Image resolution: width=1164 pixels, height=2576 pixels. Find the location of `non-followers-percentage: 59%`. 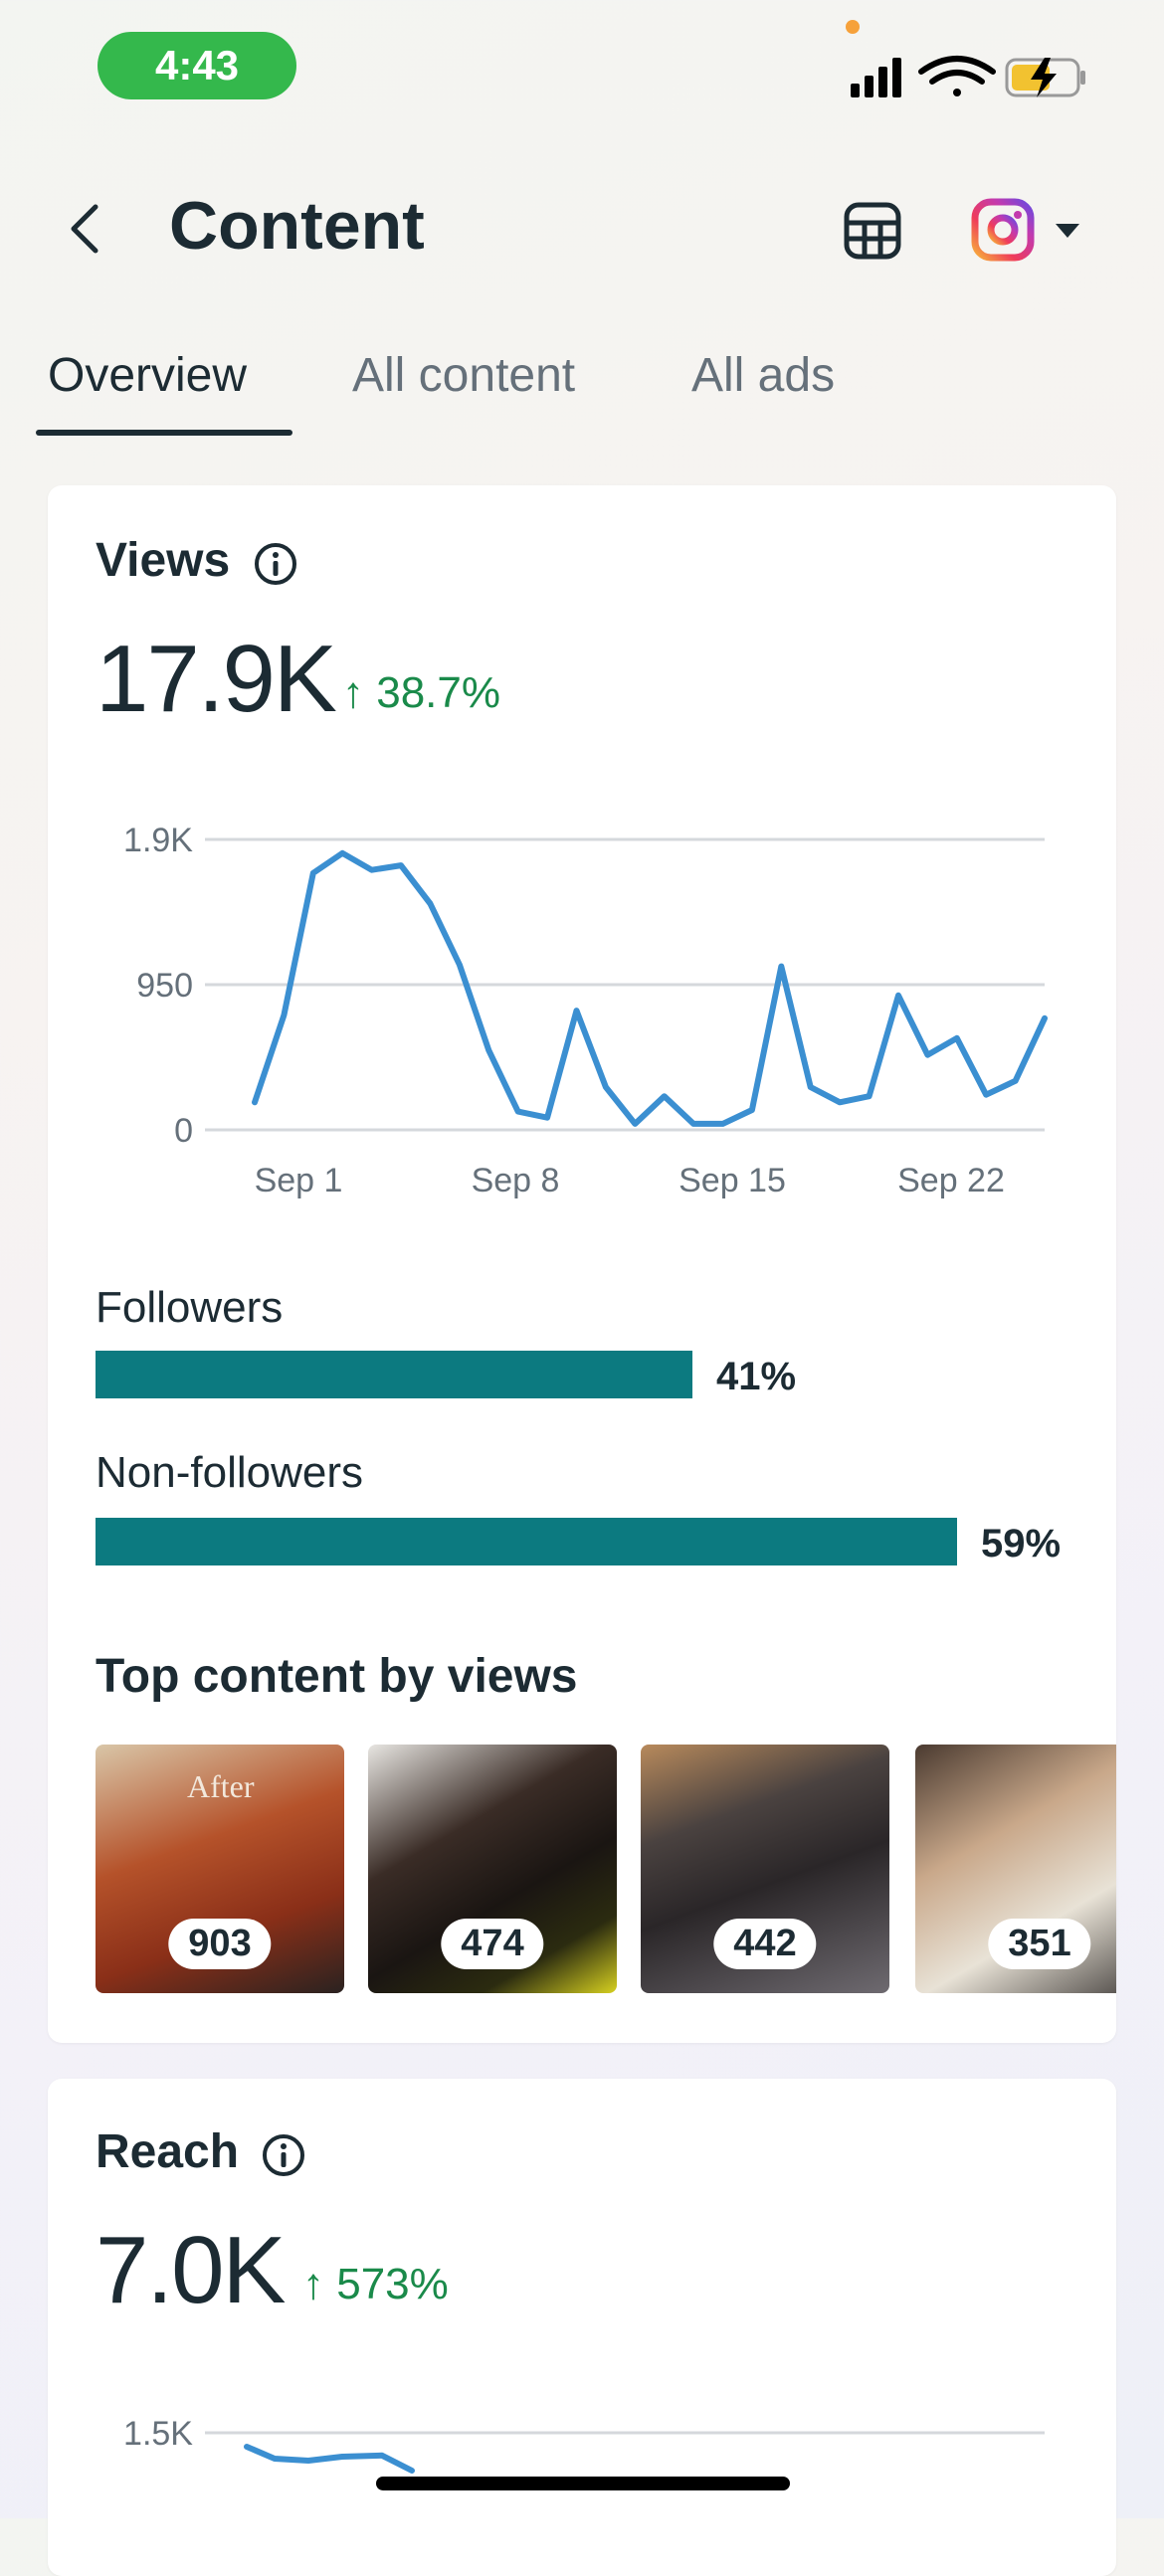

non-followers-percentage: 59% is located at coordinates (1021, 1543).